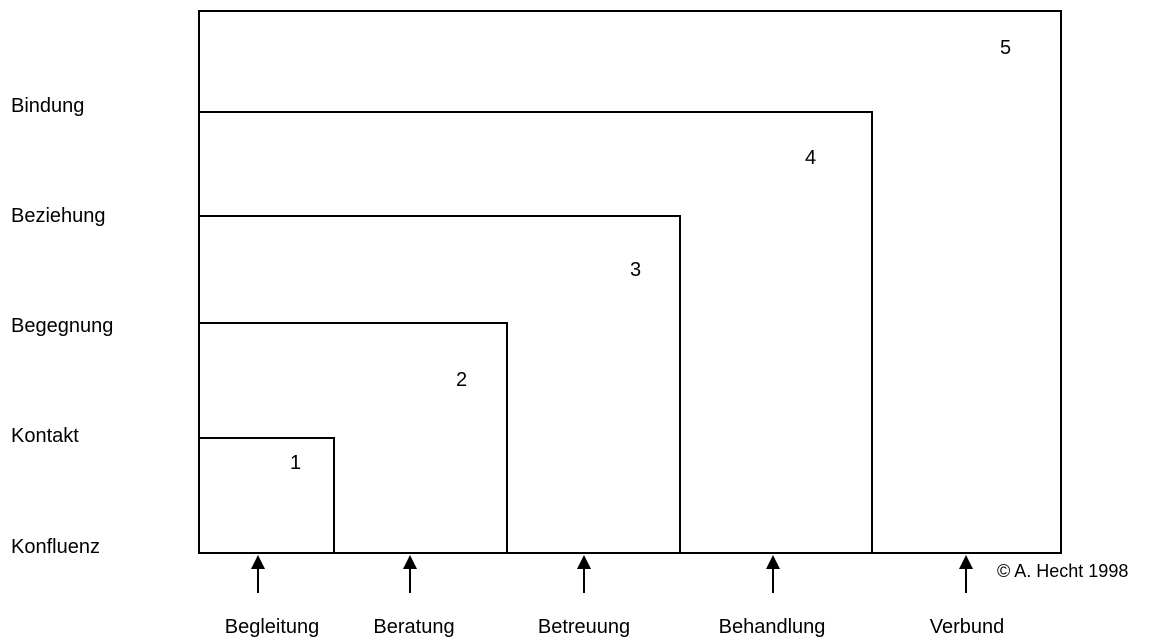 This screenshot has width=1159, height=640. What do you see at coordinates (62, 326) in the screenshot?
I see `level-label-begegnung: Begegnung` at bounding box center [62, 326].